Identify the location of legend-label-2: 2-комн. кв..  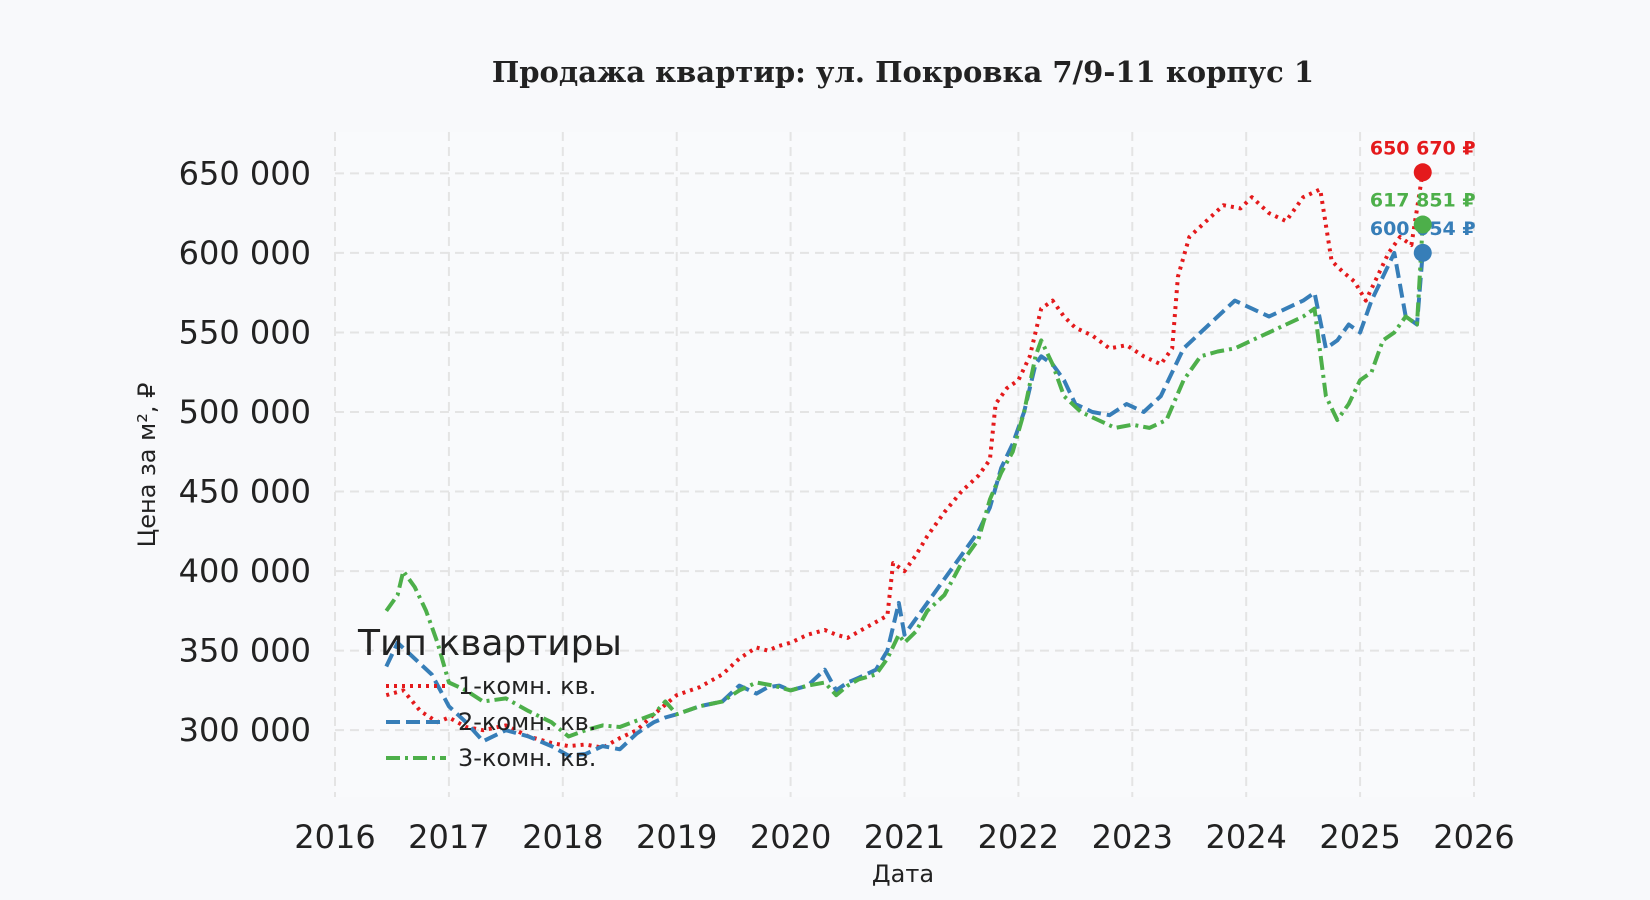
(527, 722).